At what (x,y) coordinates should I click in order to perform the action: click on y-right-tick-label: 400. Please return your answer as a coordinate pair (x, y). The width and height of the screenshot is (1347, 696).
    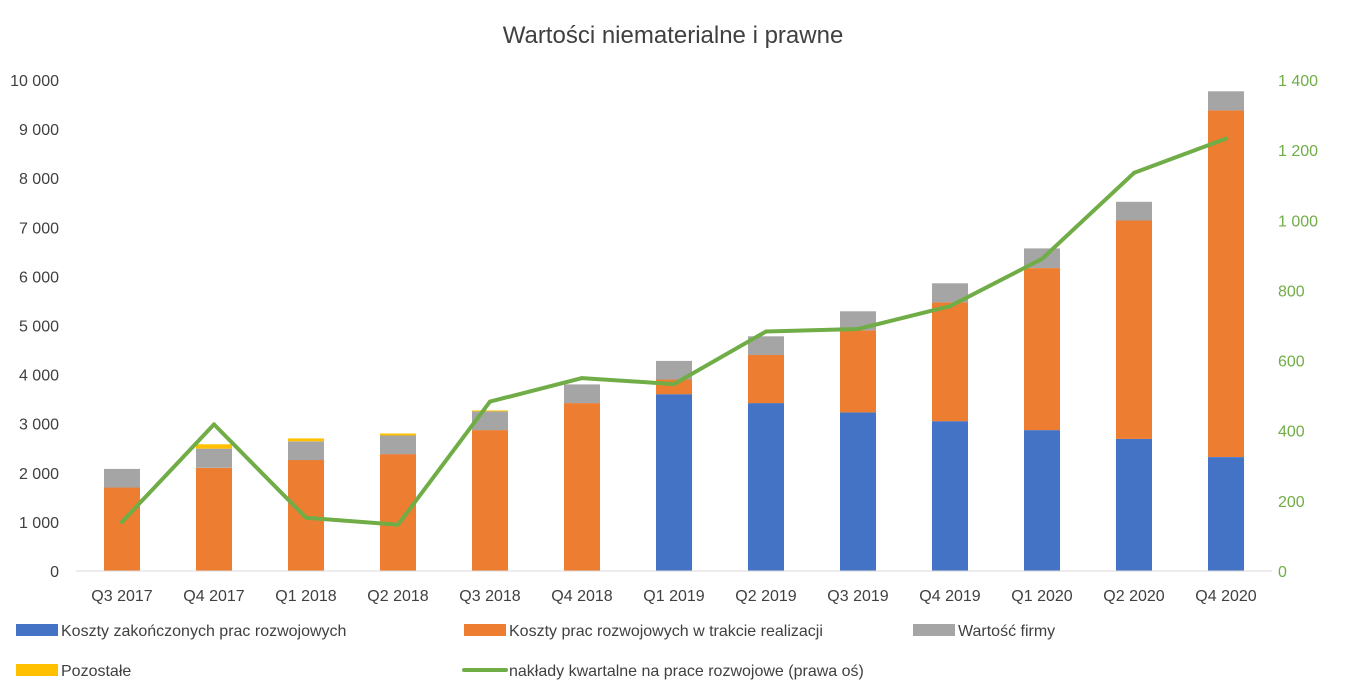
    Looking at the image, I should click on (1291, 432).